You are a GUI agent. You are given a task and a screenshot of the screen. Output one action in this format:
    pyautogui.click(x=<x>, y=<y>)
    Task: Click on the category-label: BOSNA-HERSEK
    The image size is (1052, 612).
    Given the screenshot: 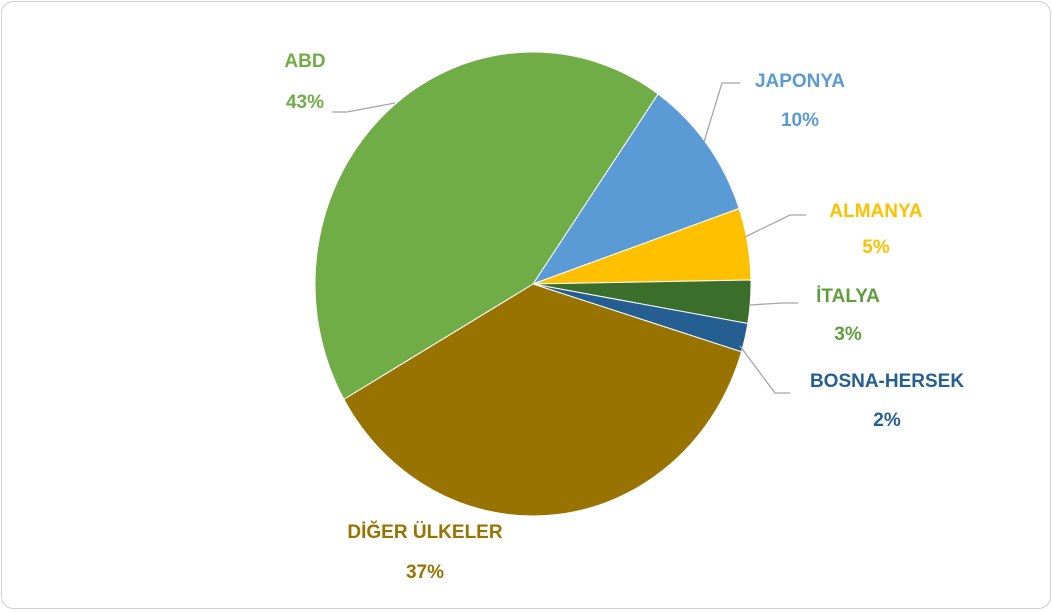 What is the action you would take?
    pyautogui.click(x=887, y=381)
    